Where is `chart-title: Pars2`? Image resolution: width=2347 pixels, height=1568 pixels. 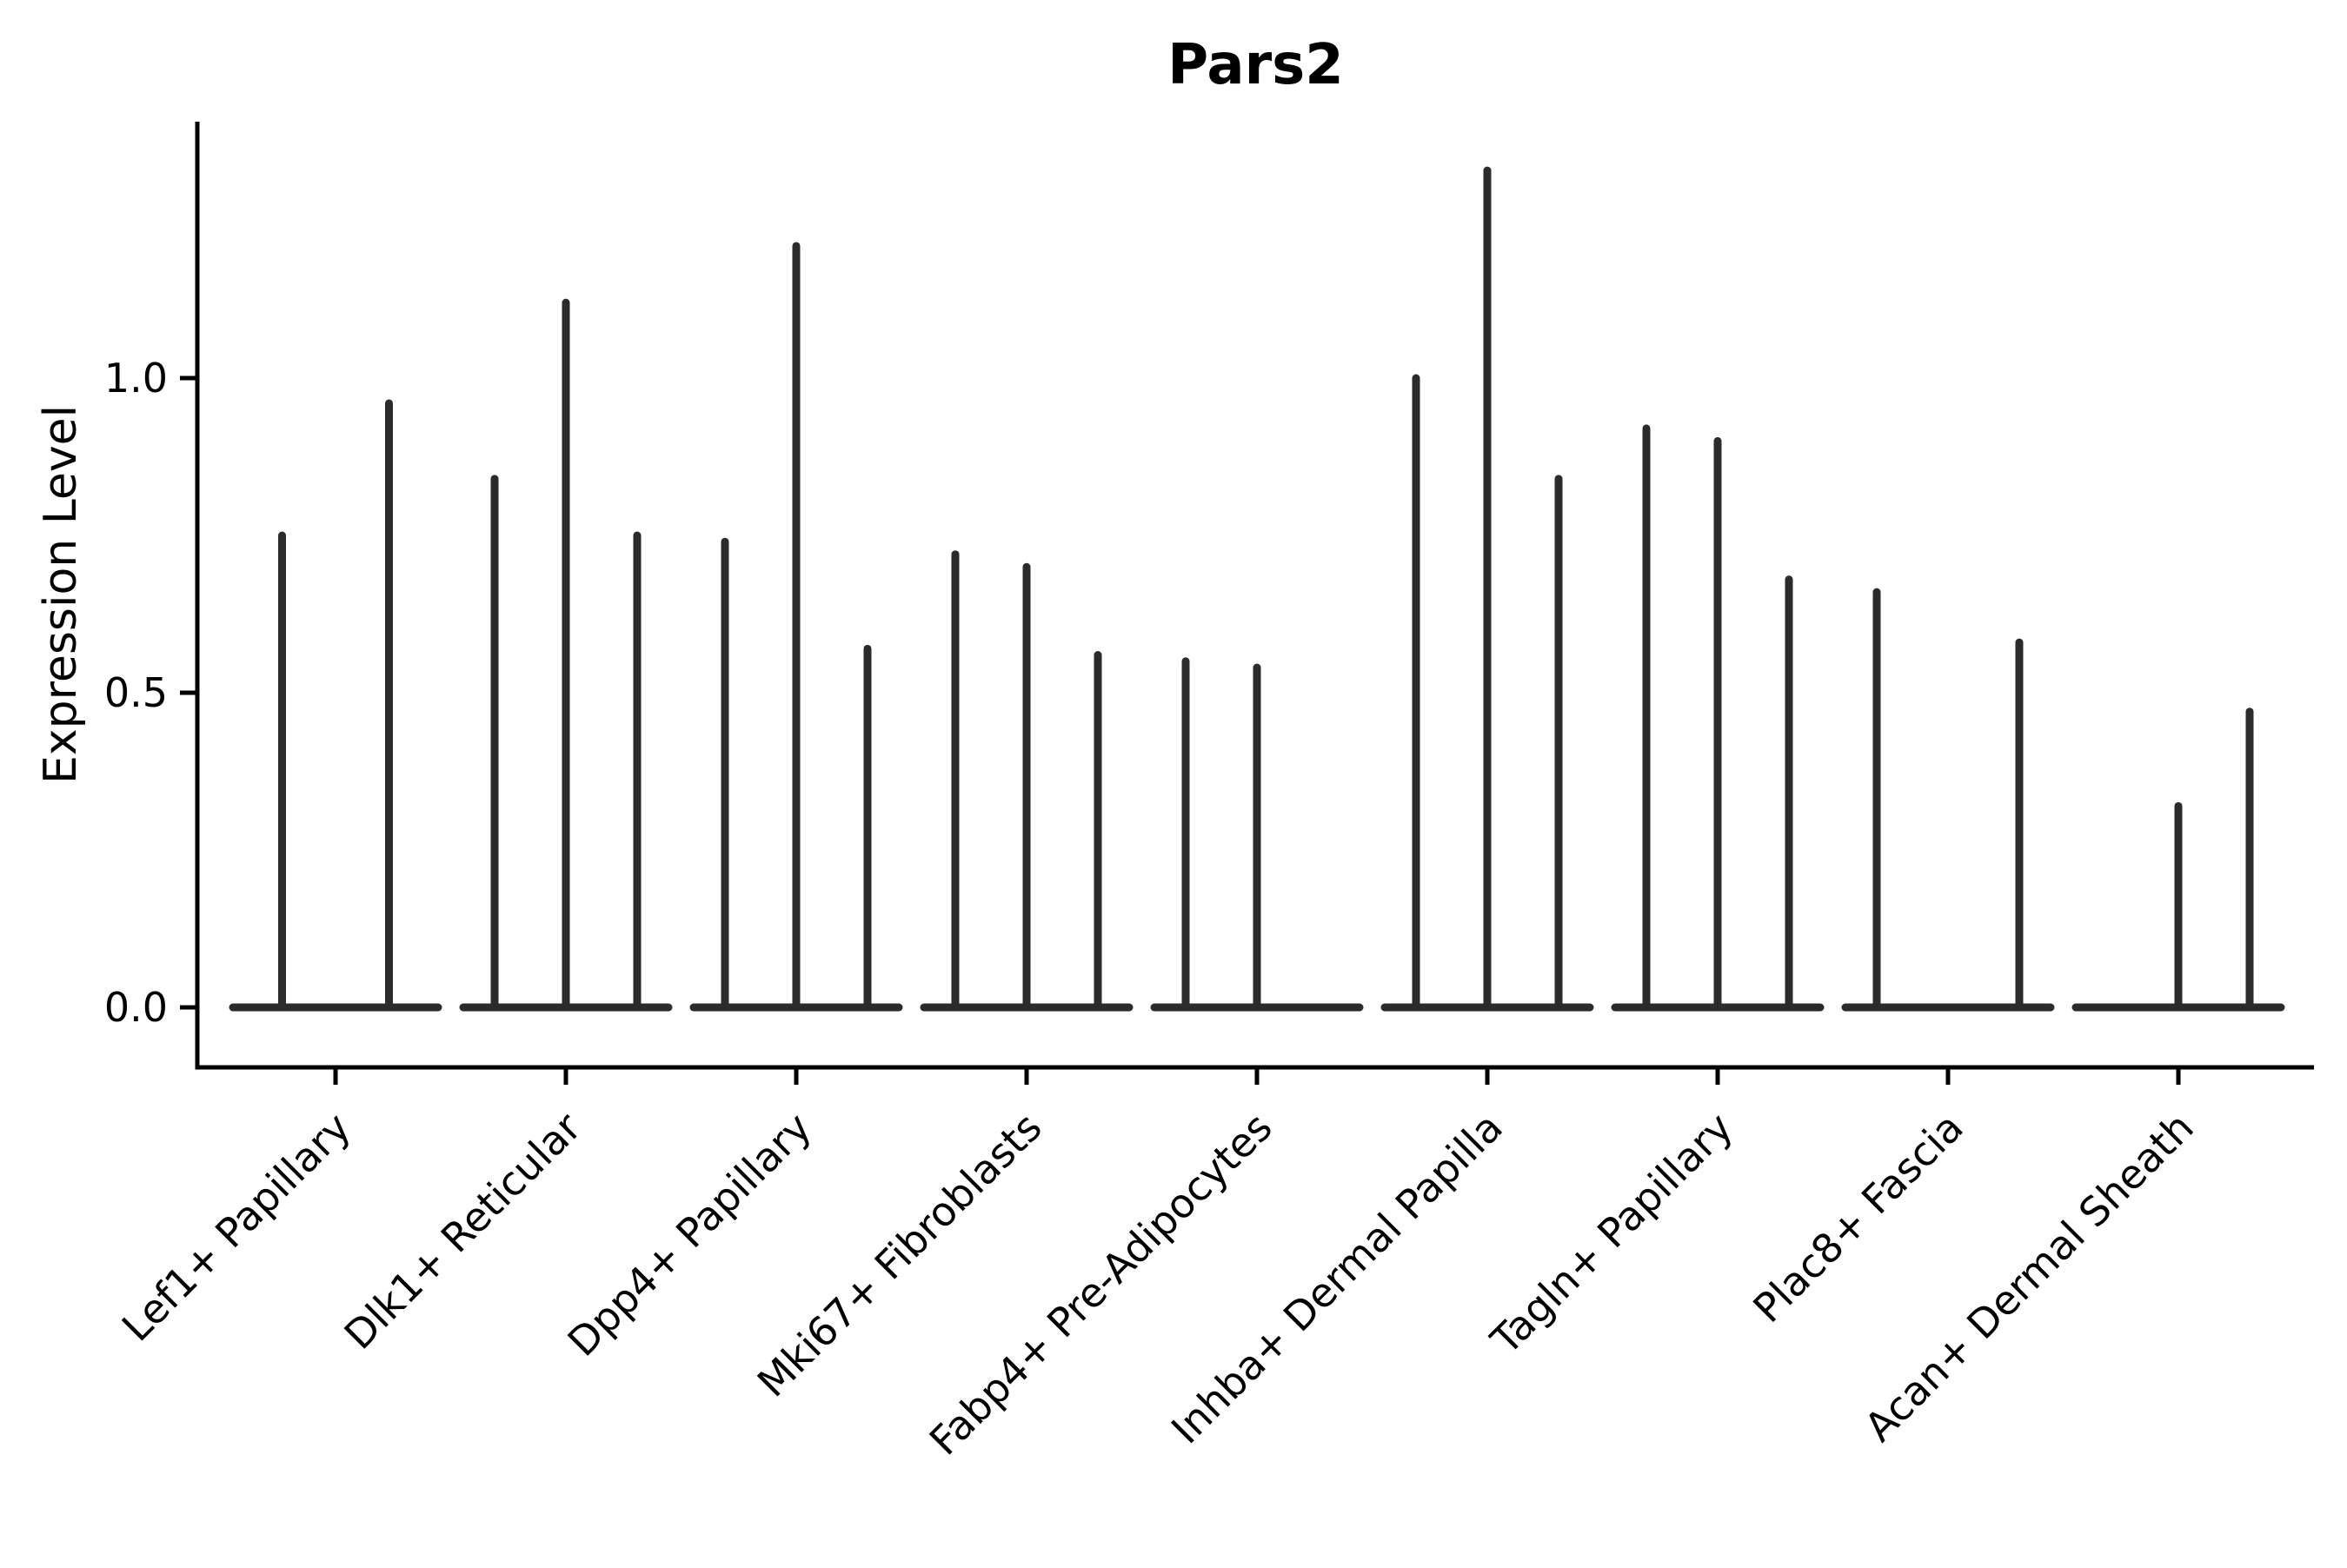 chart-title: Pars2 is located at coordinates (1255, 65).